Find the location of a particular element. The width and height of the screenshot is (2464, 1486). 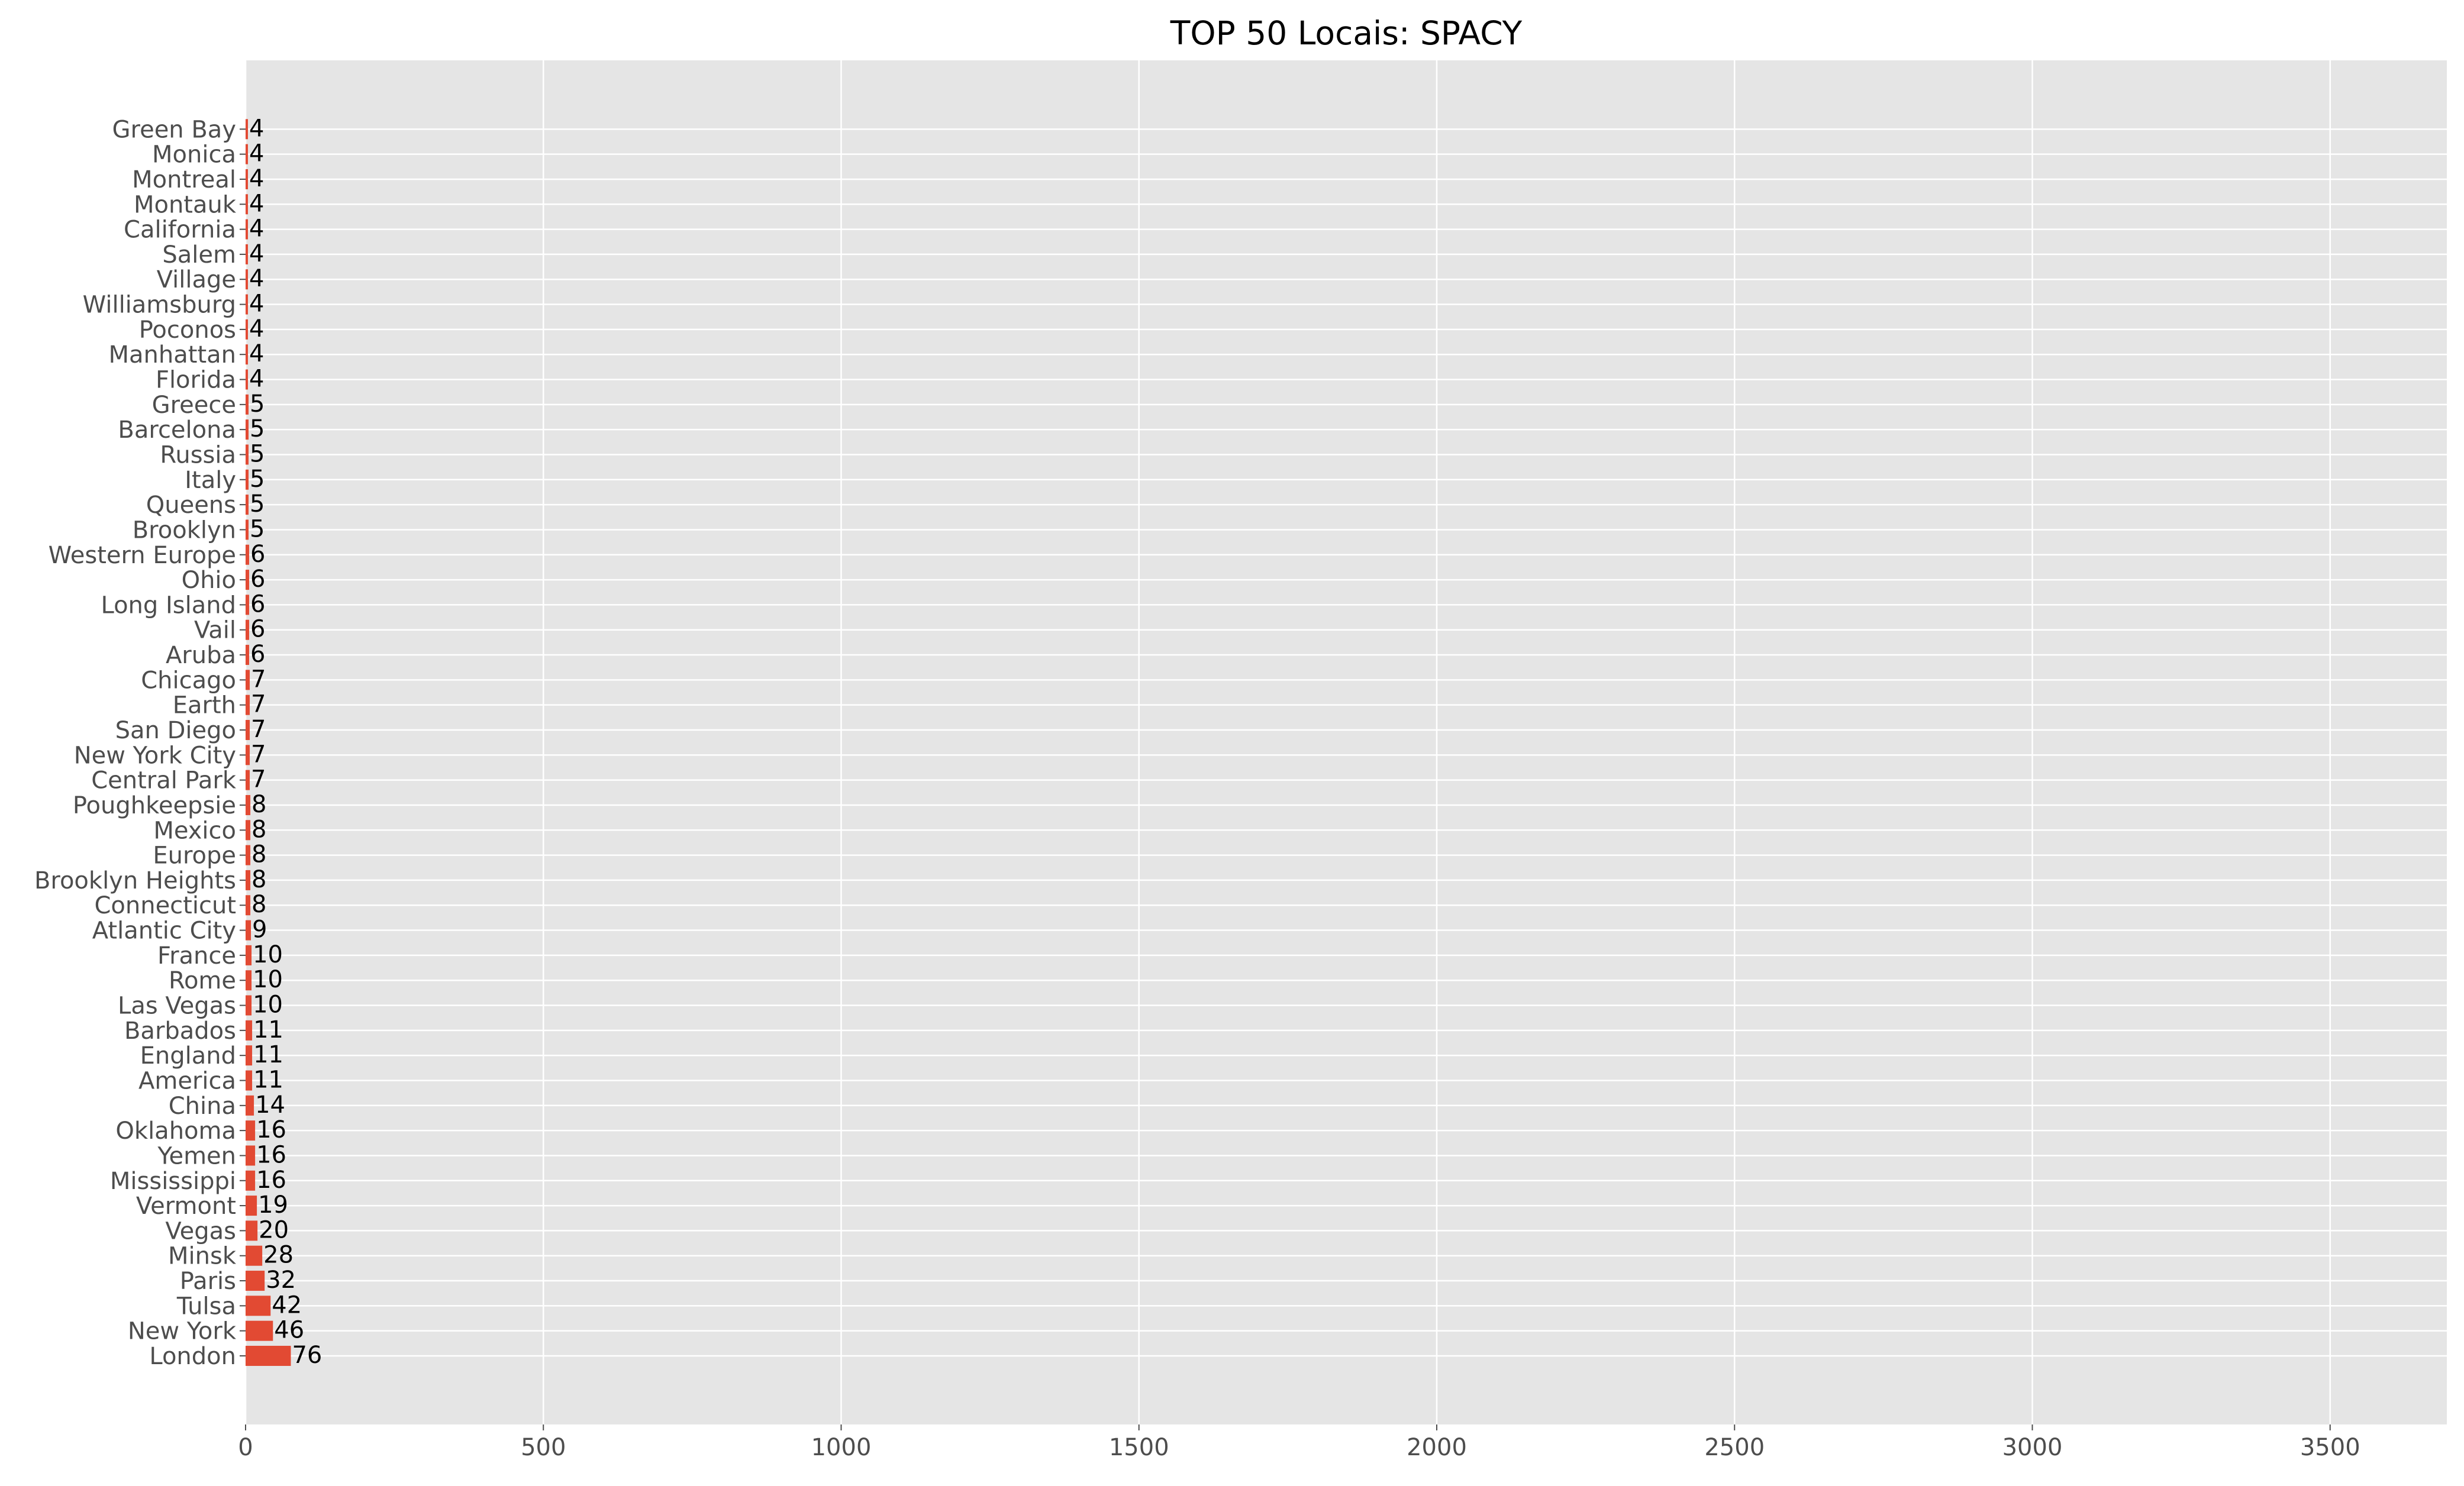

y-tick-label: Vegas is located at coordinates (200, 1231).